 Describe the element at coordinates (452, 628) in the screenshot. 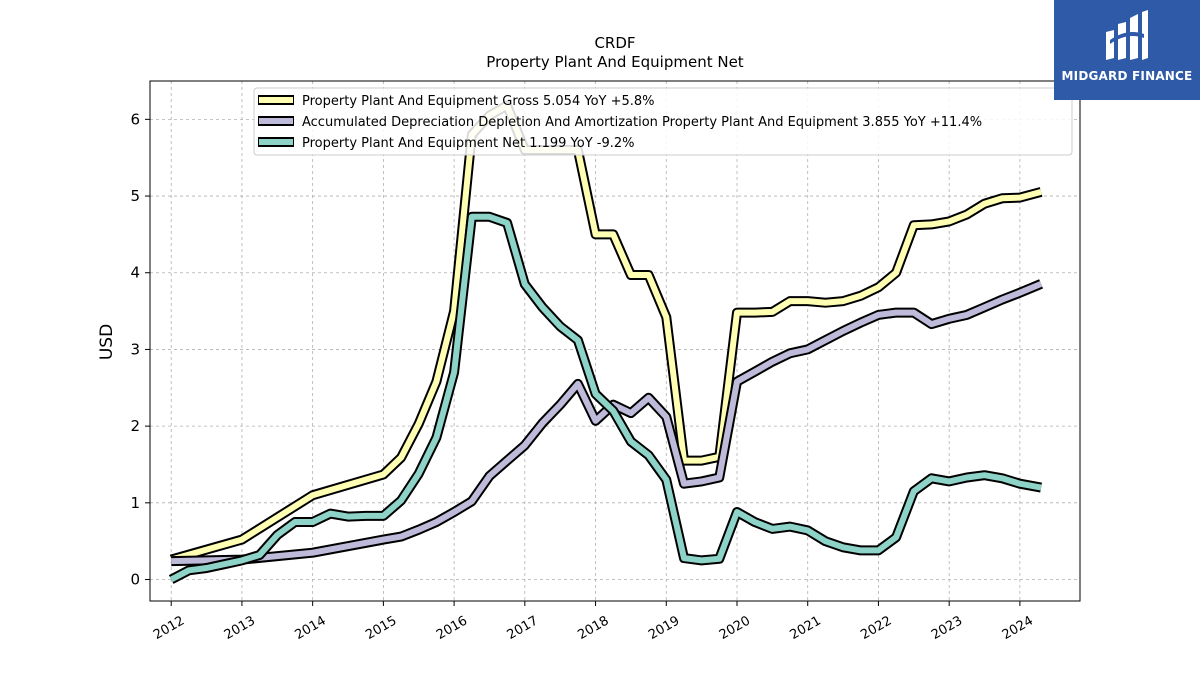

I see `x-tick-label: 2016` at that location.